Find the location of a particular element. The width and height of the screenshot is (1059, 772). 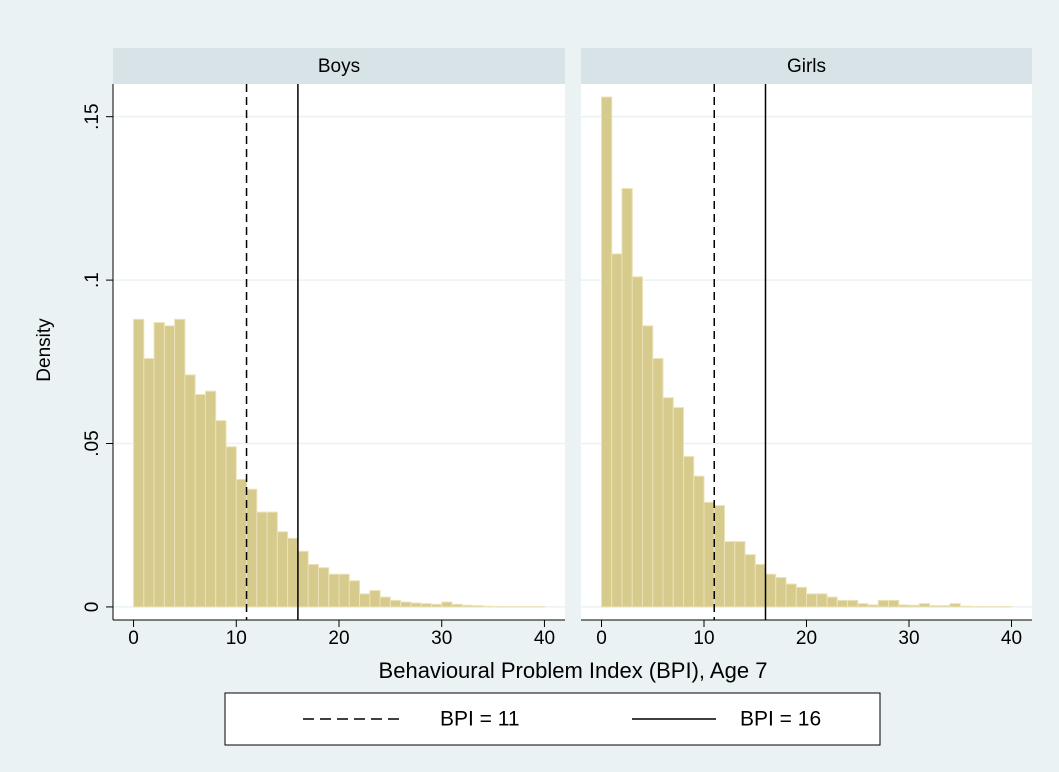

legend-label: BPI = 11 is located at coordinates (480, 719).